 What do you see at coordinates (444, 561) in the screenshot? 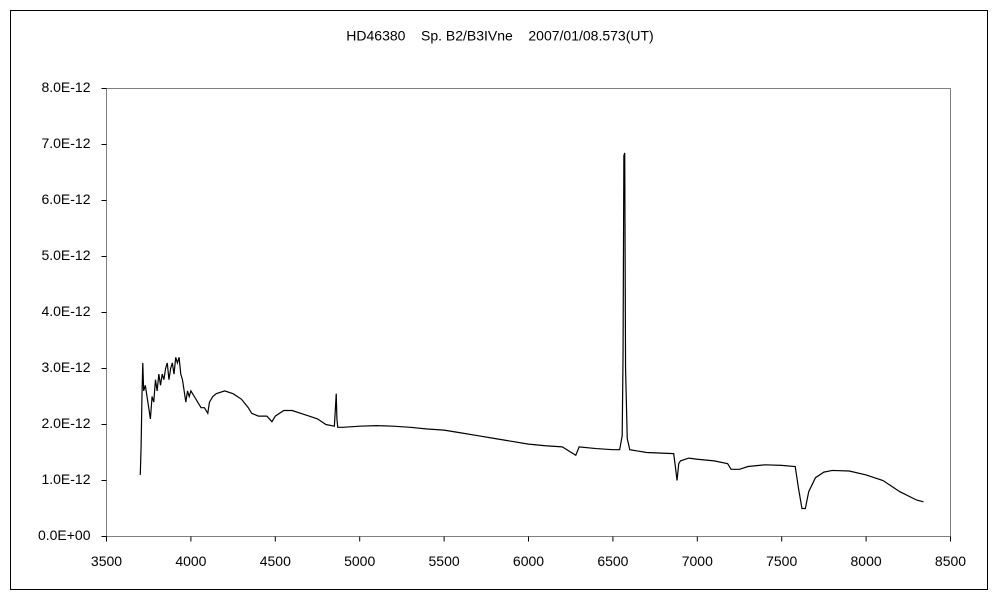
I see `x-tick-label: 5500` at bounding box center [444, 561].